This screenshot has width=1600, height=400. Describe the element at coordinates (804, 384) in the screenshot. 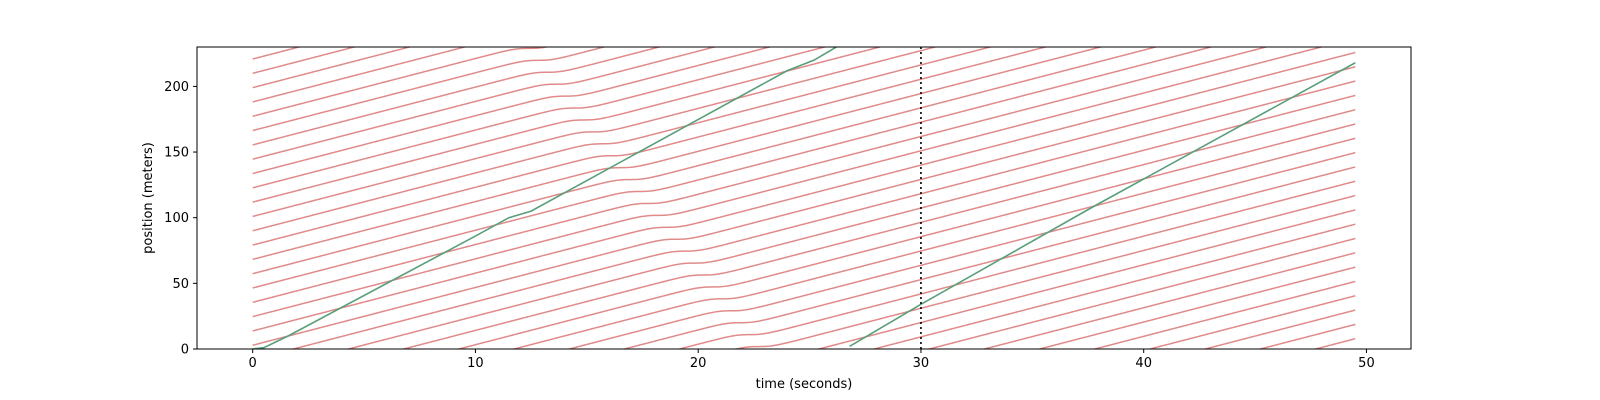

I see `x-axis-label: time (seconds)` at that location.